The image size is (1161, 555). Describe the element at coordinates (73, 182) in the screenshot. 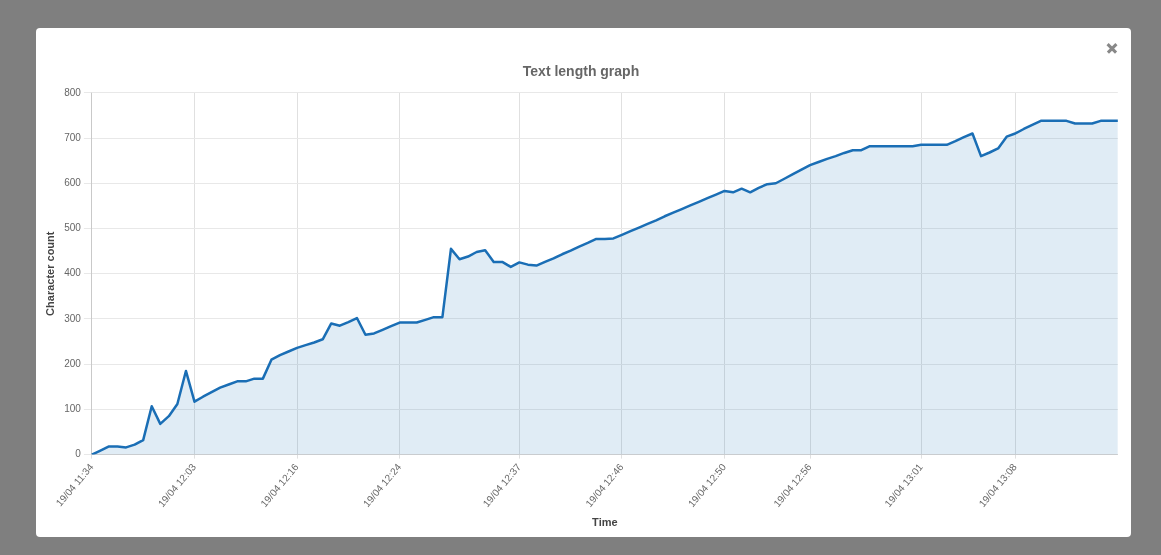

I see `y-tick-label: 600` at that location.